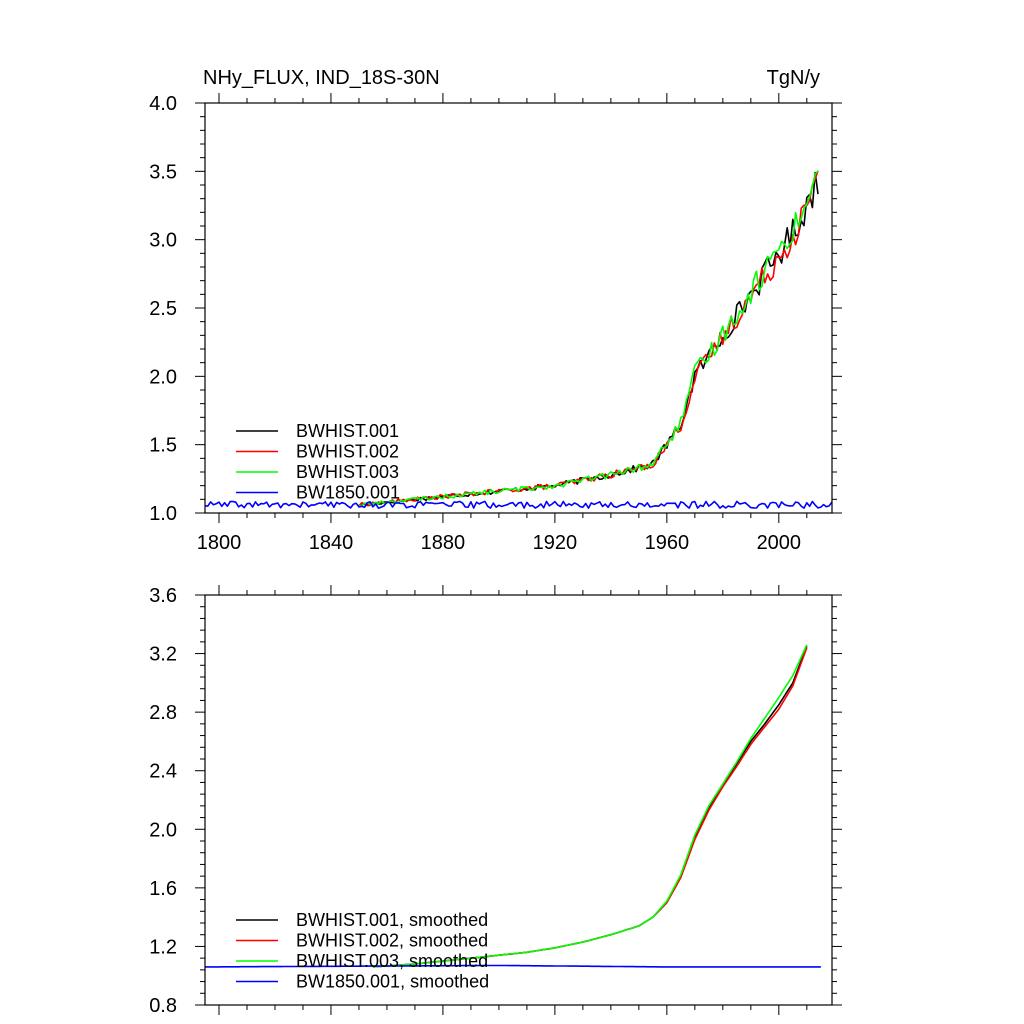 This screenshot has width=1024, height=1024. I want to click on legend-label: BWHIST.001, smoothed, so click(392, 920).